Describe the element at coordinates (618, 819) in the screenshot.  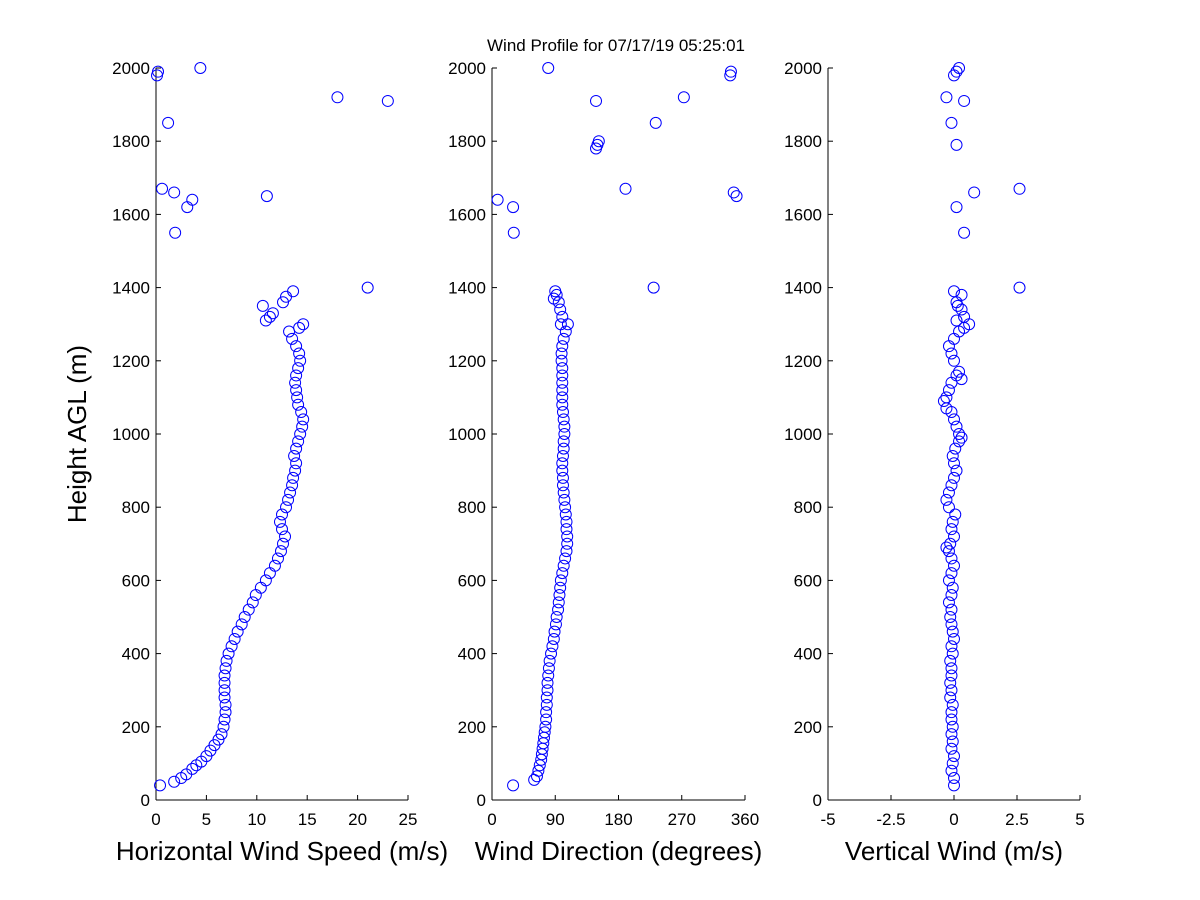
I see `x-tick-label: 180` at that location.